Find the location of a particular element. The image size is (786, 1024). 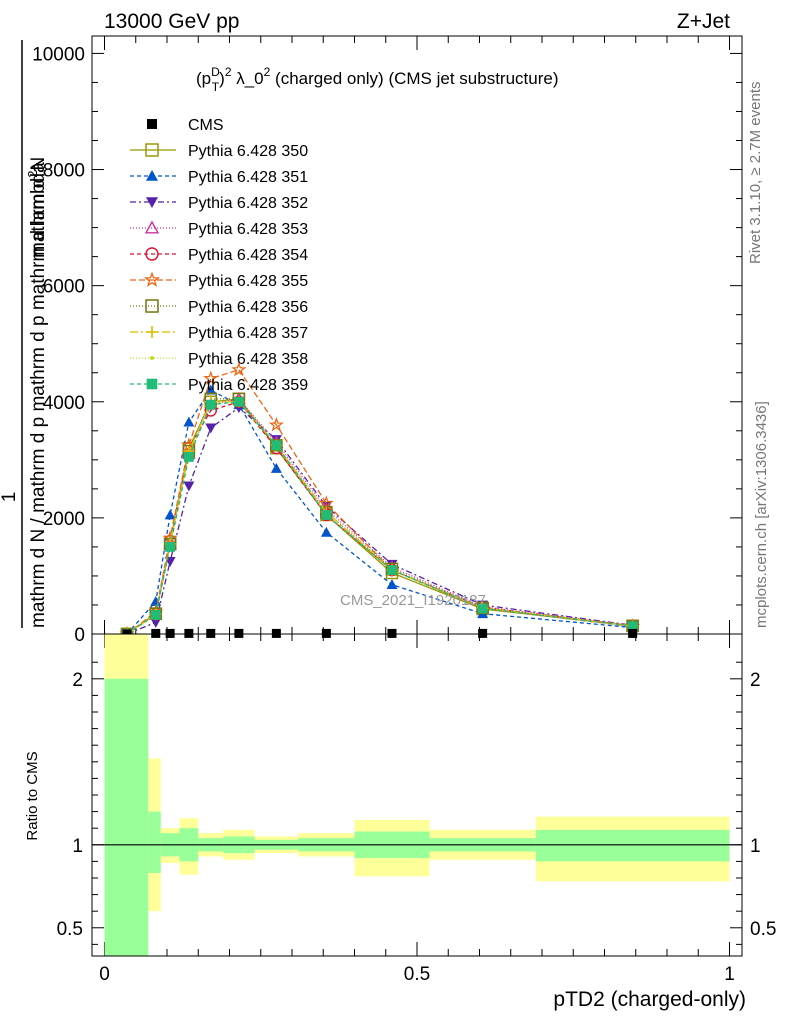

ratio-ytick-label-right: 0.5 is located at coordinates (763, 929).